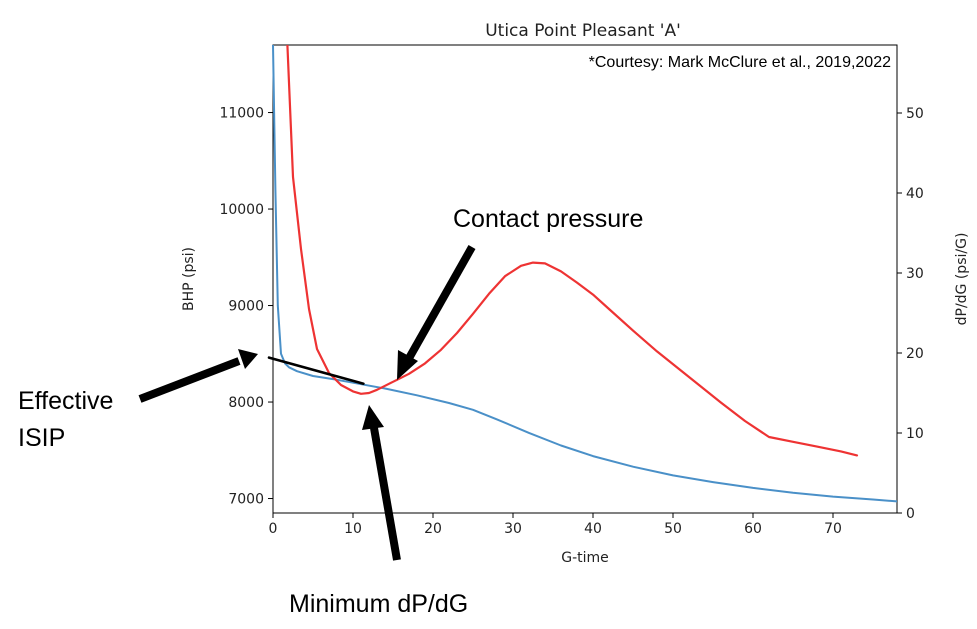 The image size is (977, 629). Describe the element at coordinates (241, 114) in the screenshot. I see `y-tick-label-4: 11000` at that location.